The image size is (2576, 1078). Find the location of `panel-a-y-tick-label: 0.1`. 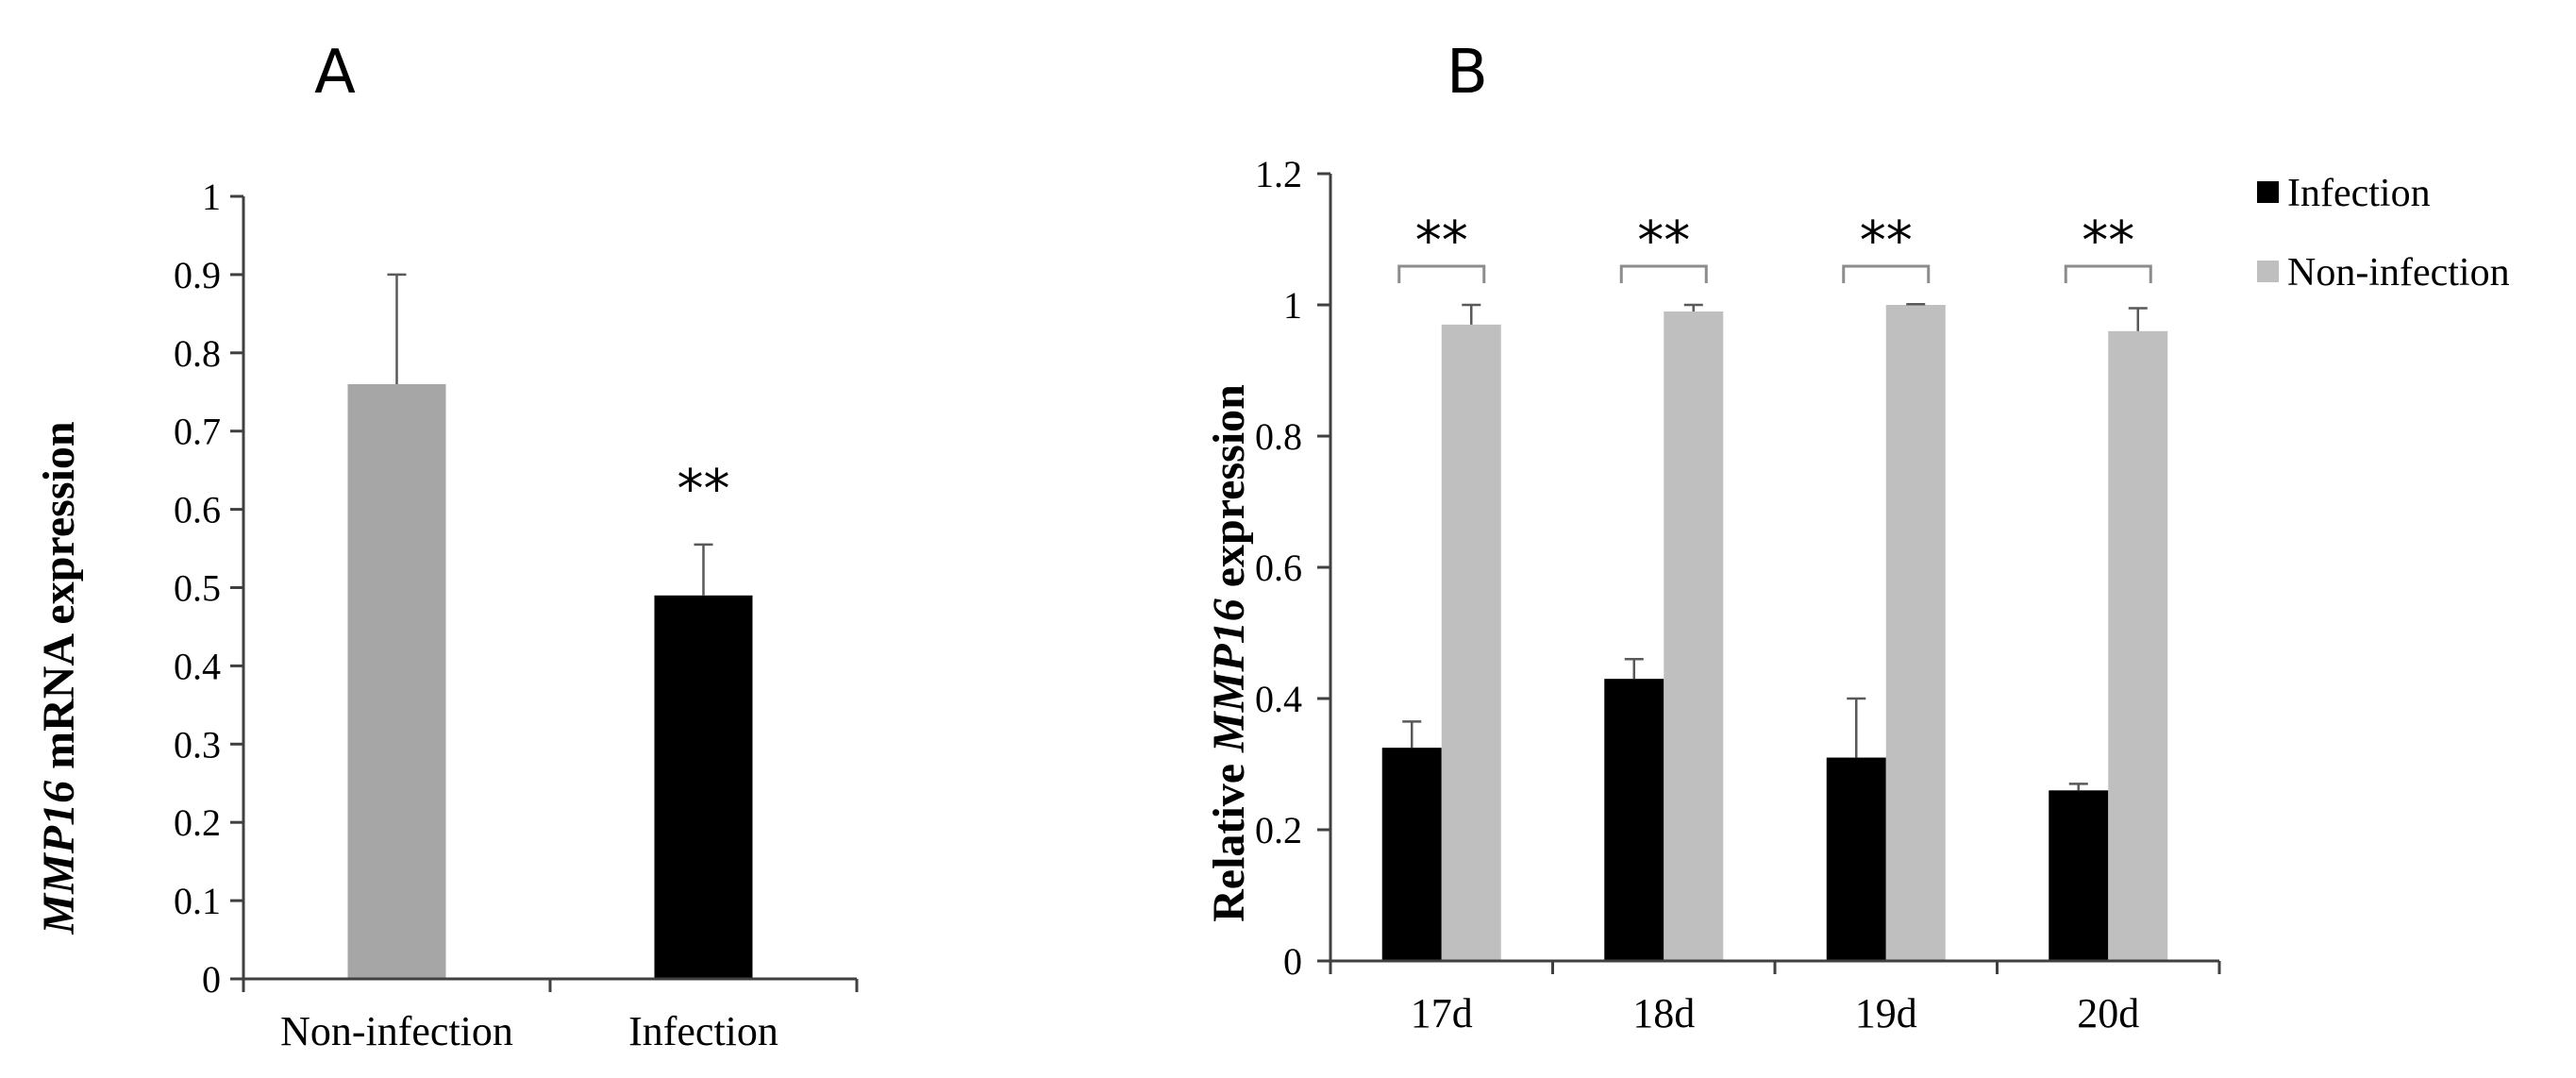

panel-a-y-tick-label: 0.1 is located at coordinates (197, 901).